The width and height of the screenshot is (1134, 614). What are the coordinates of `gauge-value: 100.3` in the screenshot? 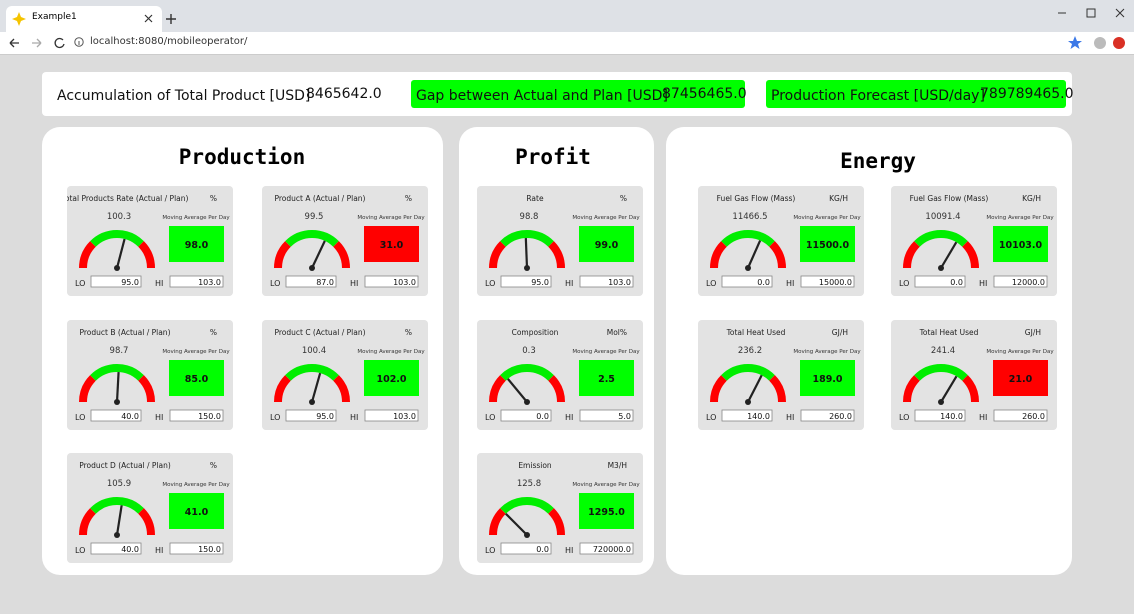 It's located at (119, 217).